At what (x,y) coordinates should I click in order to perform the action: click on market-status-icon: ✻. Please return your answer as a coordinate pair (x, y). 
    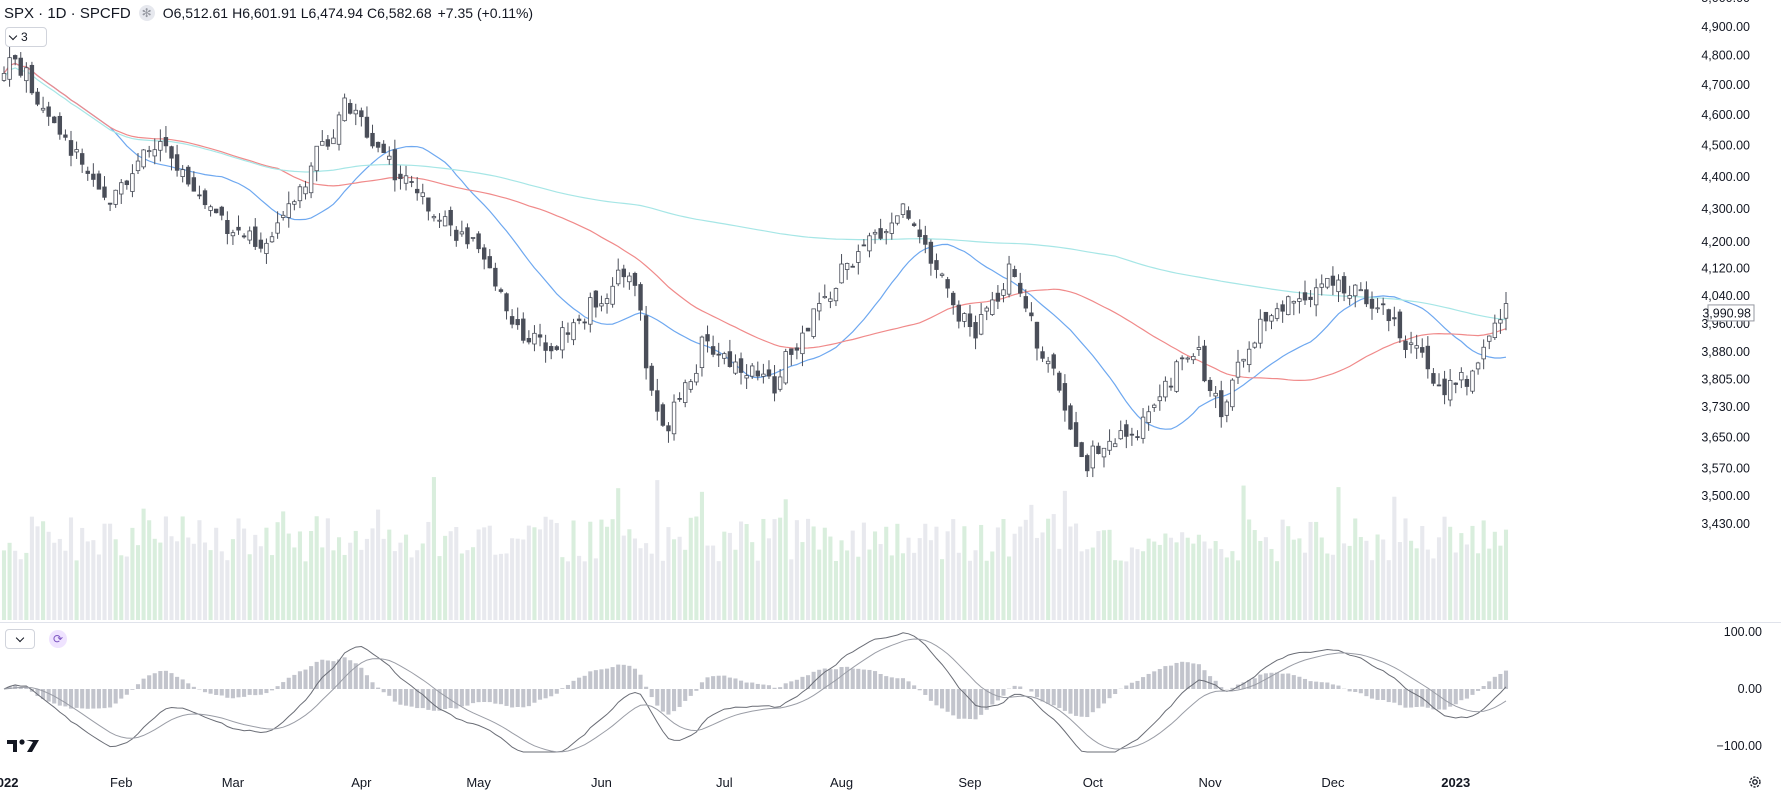
    Looking at the image, I should click on (146, 13).